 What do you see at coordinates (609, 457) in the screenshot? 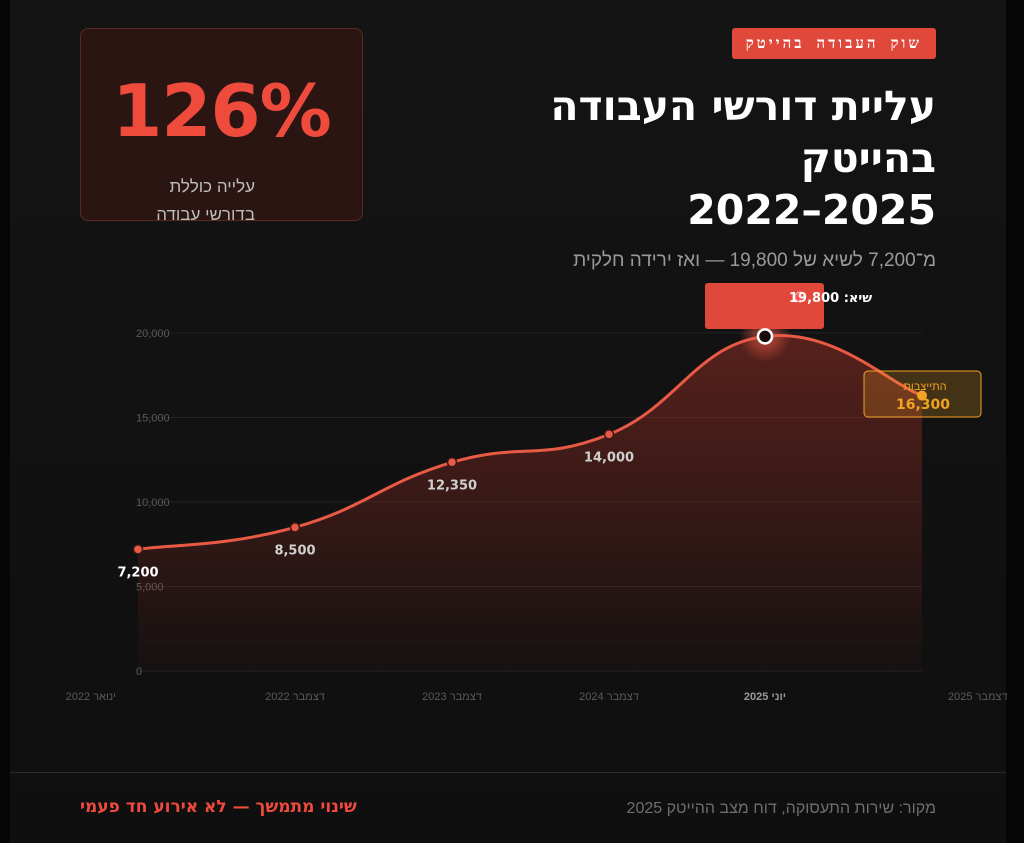
I see `data-label: 14,000` at bounding box center [609, 457].